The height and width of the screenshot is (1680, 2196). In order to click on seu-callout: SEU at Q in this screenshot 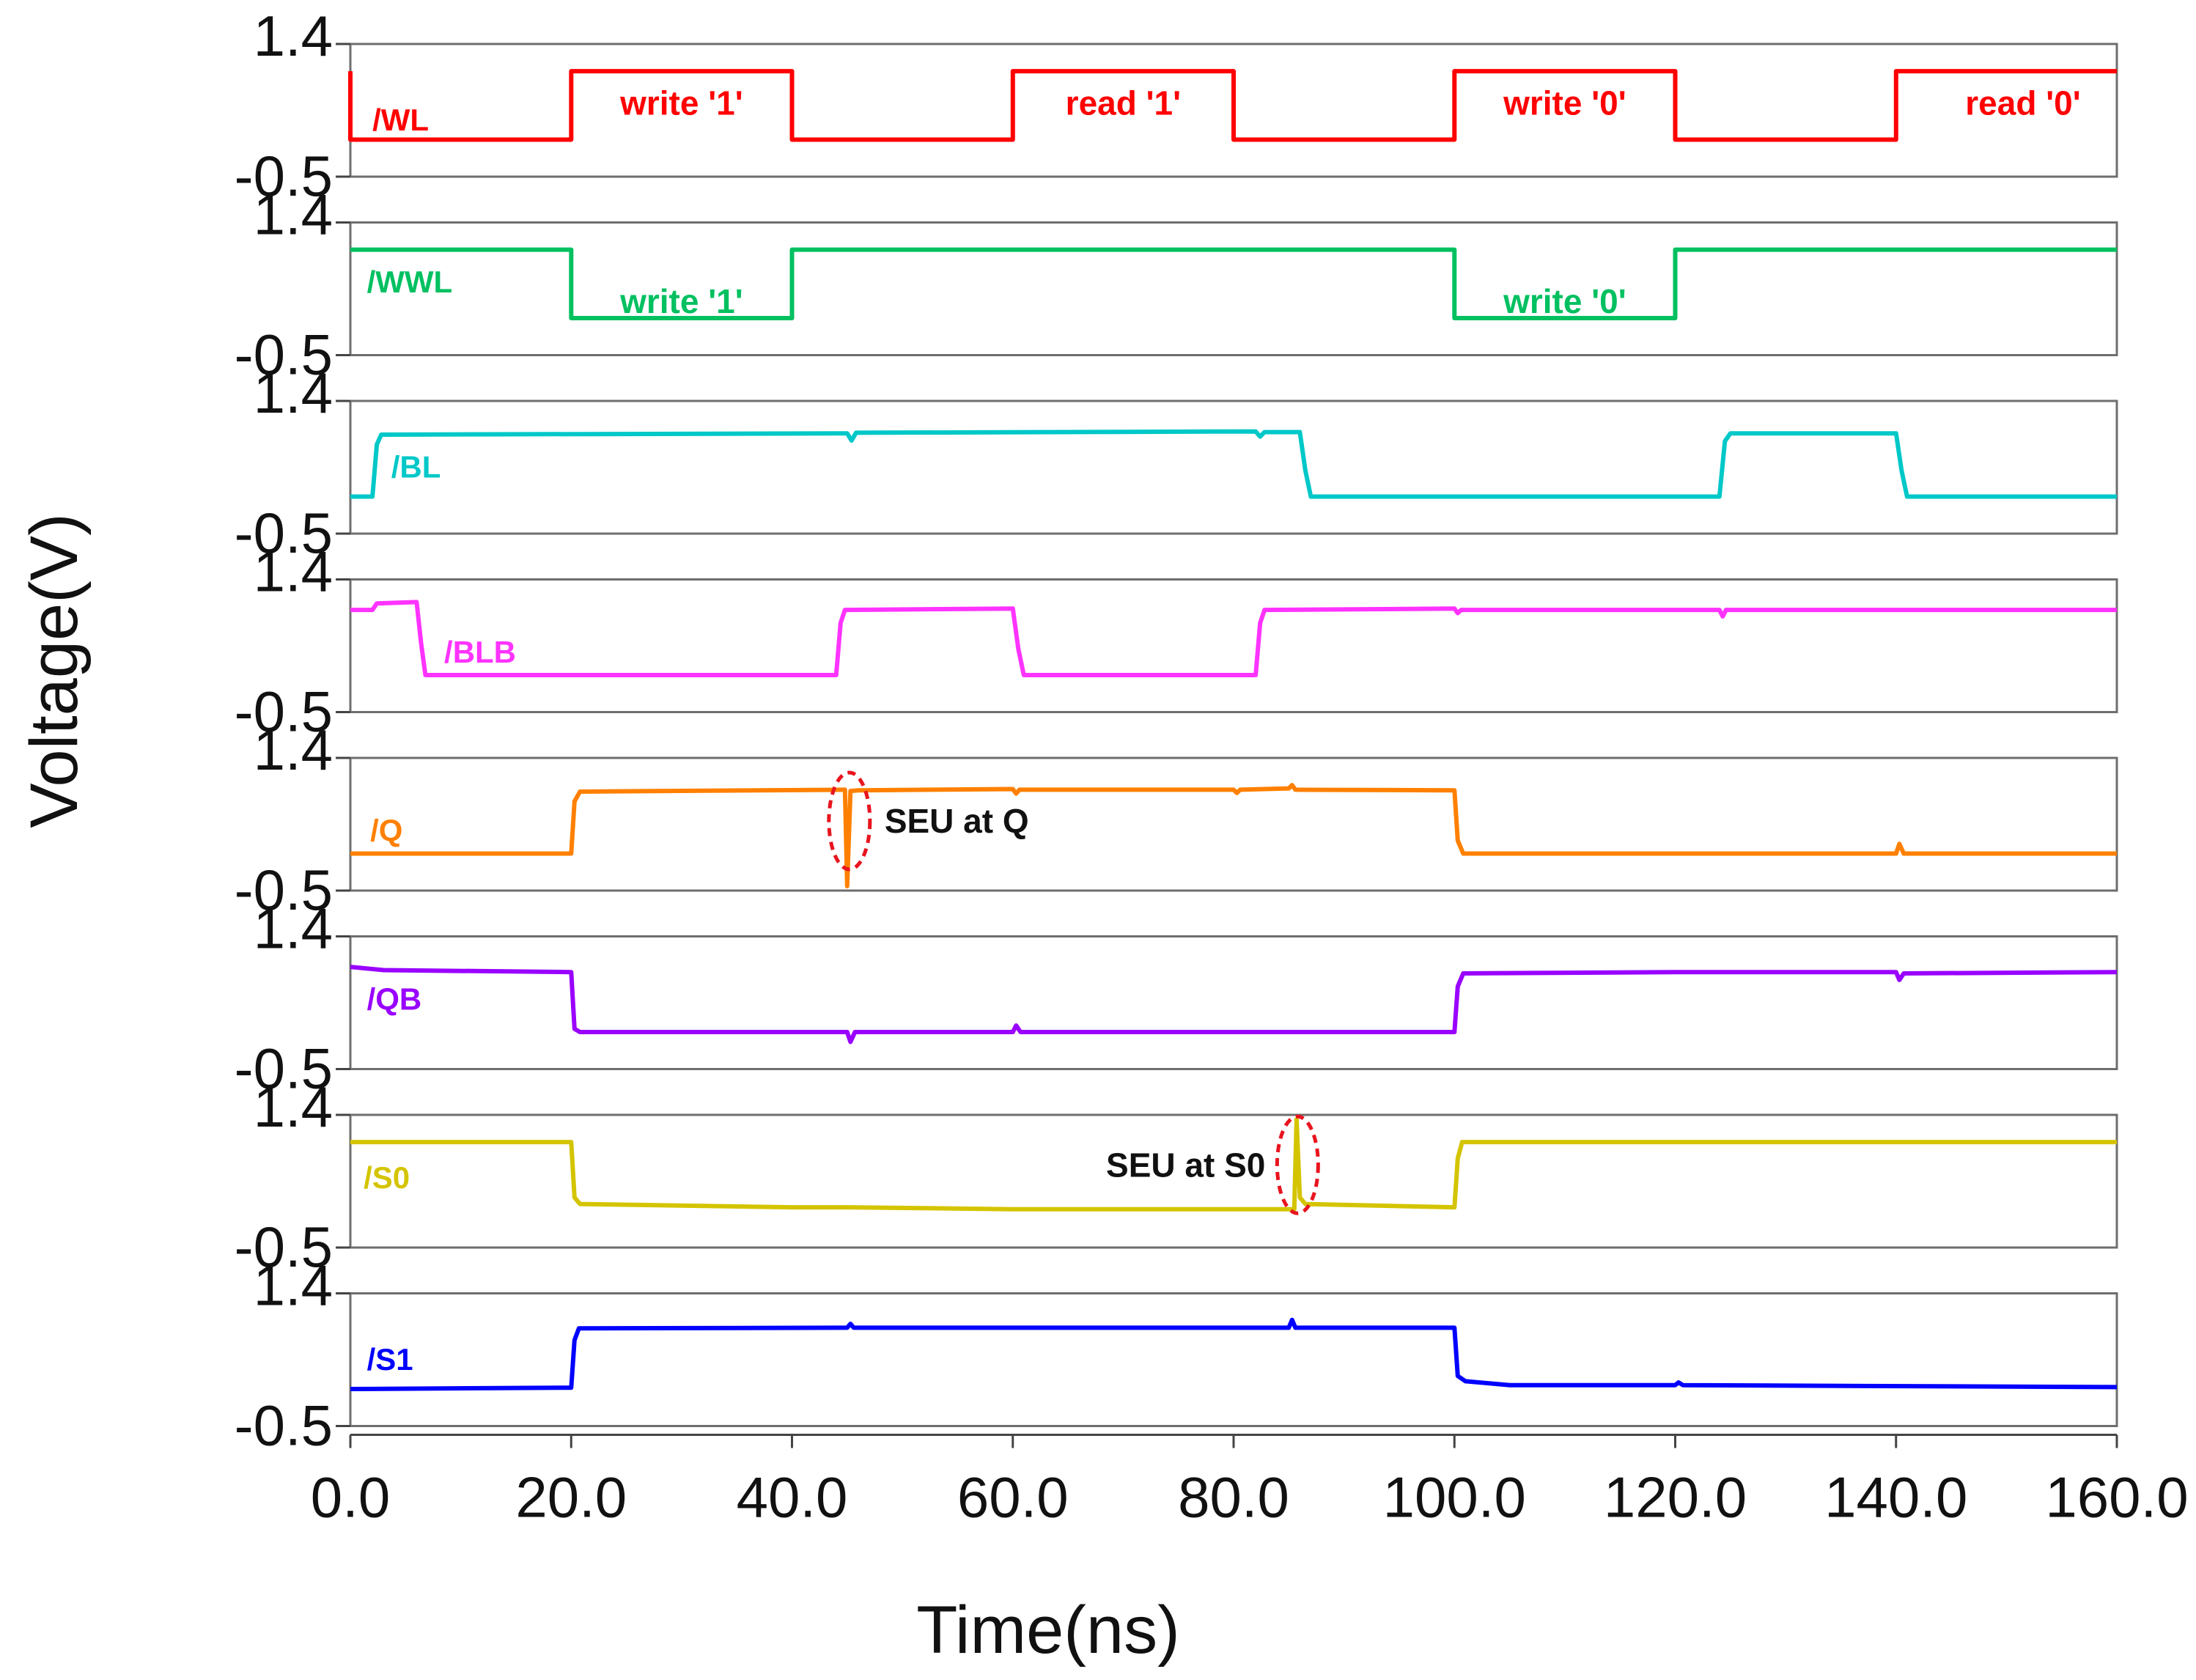, I will do `click(928, 821)`.